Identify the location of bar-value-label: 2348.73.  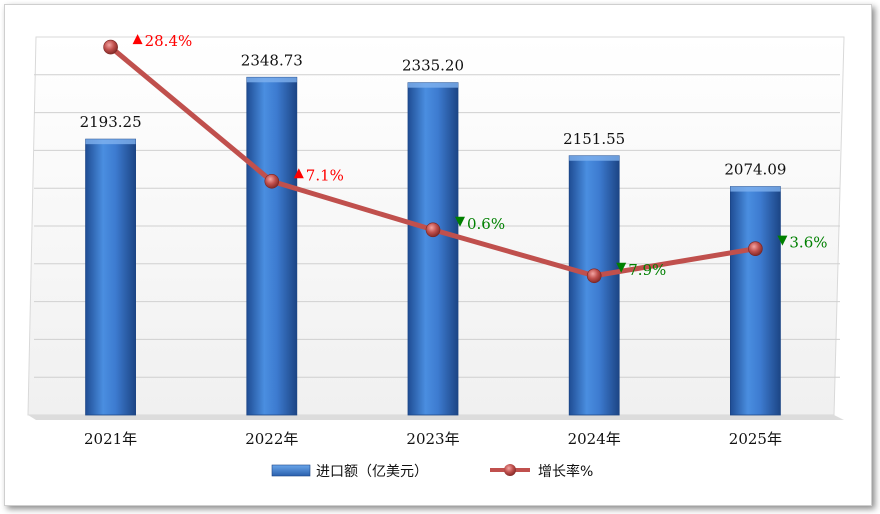
(272, 60).